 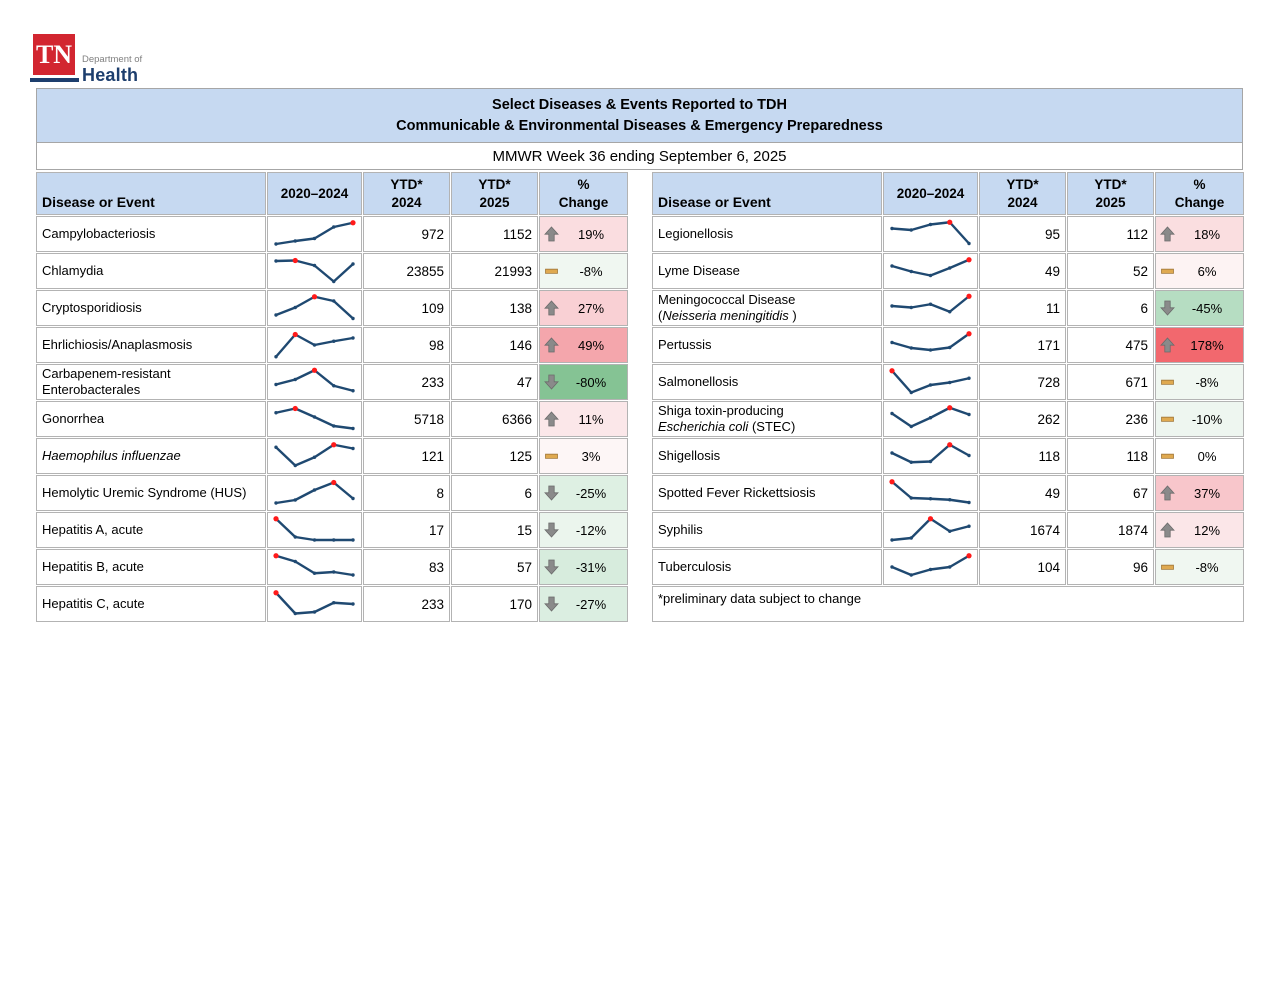 What do you see at coordinates (767, 234) in the screenshot?
I see `disease-name-cell: Legionellosis` at bounding box center [767, 234].